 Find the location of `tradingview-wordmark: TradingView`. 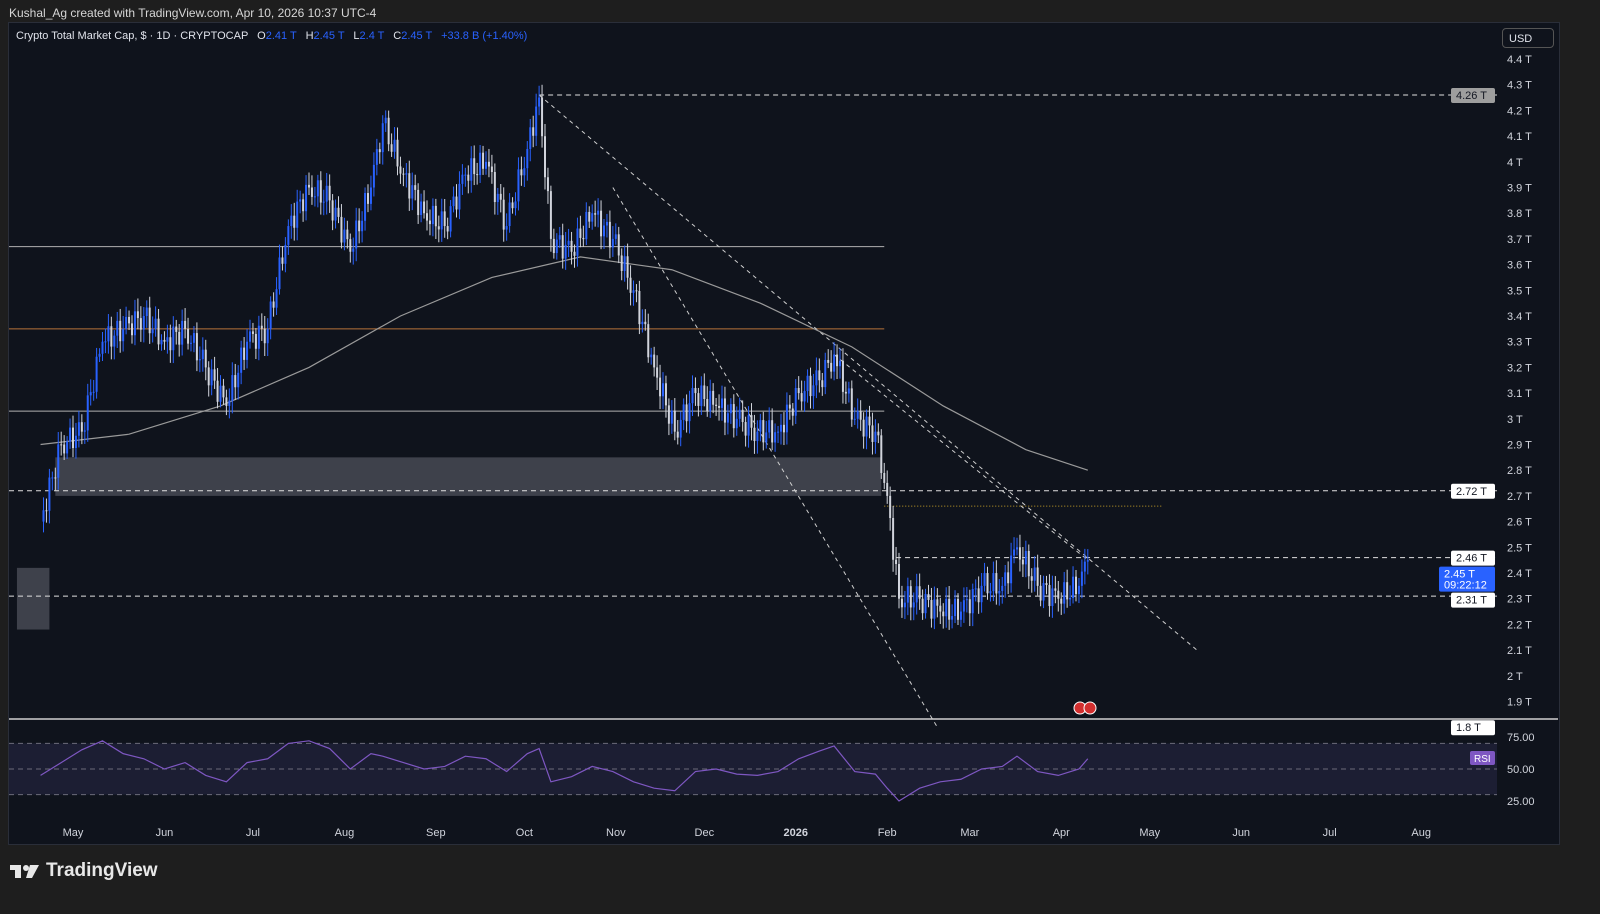

tradingview-wordmark: TradingView is located at coordinates (102, 870).